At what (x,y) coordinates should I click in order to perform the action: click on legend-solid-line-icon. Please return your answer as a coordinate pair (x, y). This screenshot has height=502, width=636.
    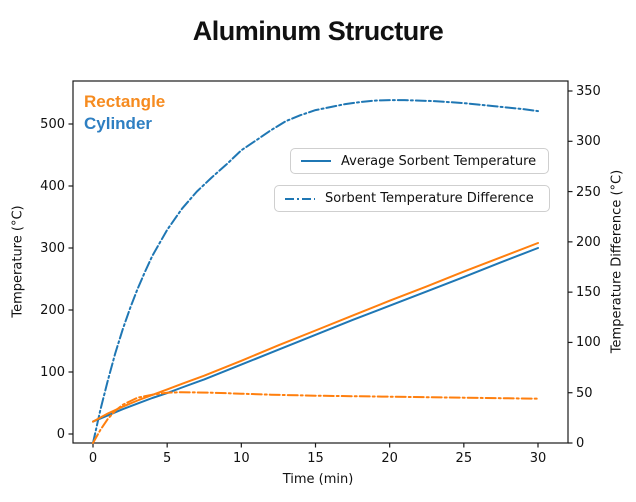
    Looking at the image, I should click on (316, 161).